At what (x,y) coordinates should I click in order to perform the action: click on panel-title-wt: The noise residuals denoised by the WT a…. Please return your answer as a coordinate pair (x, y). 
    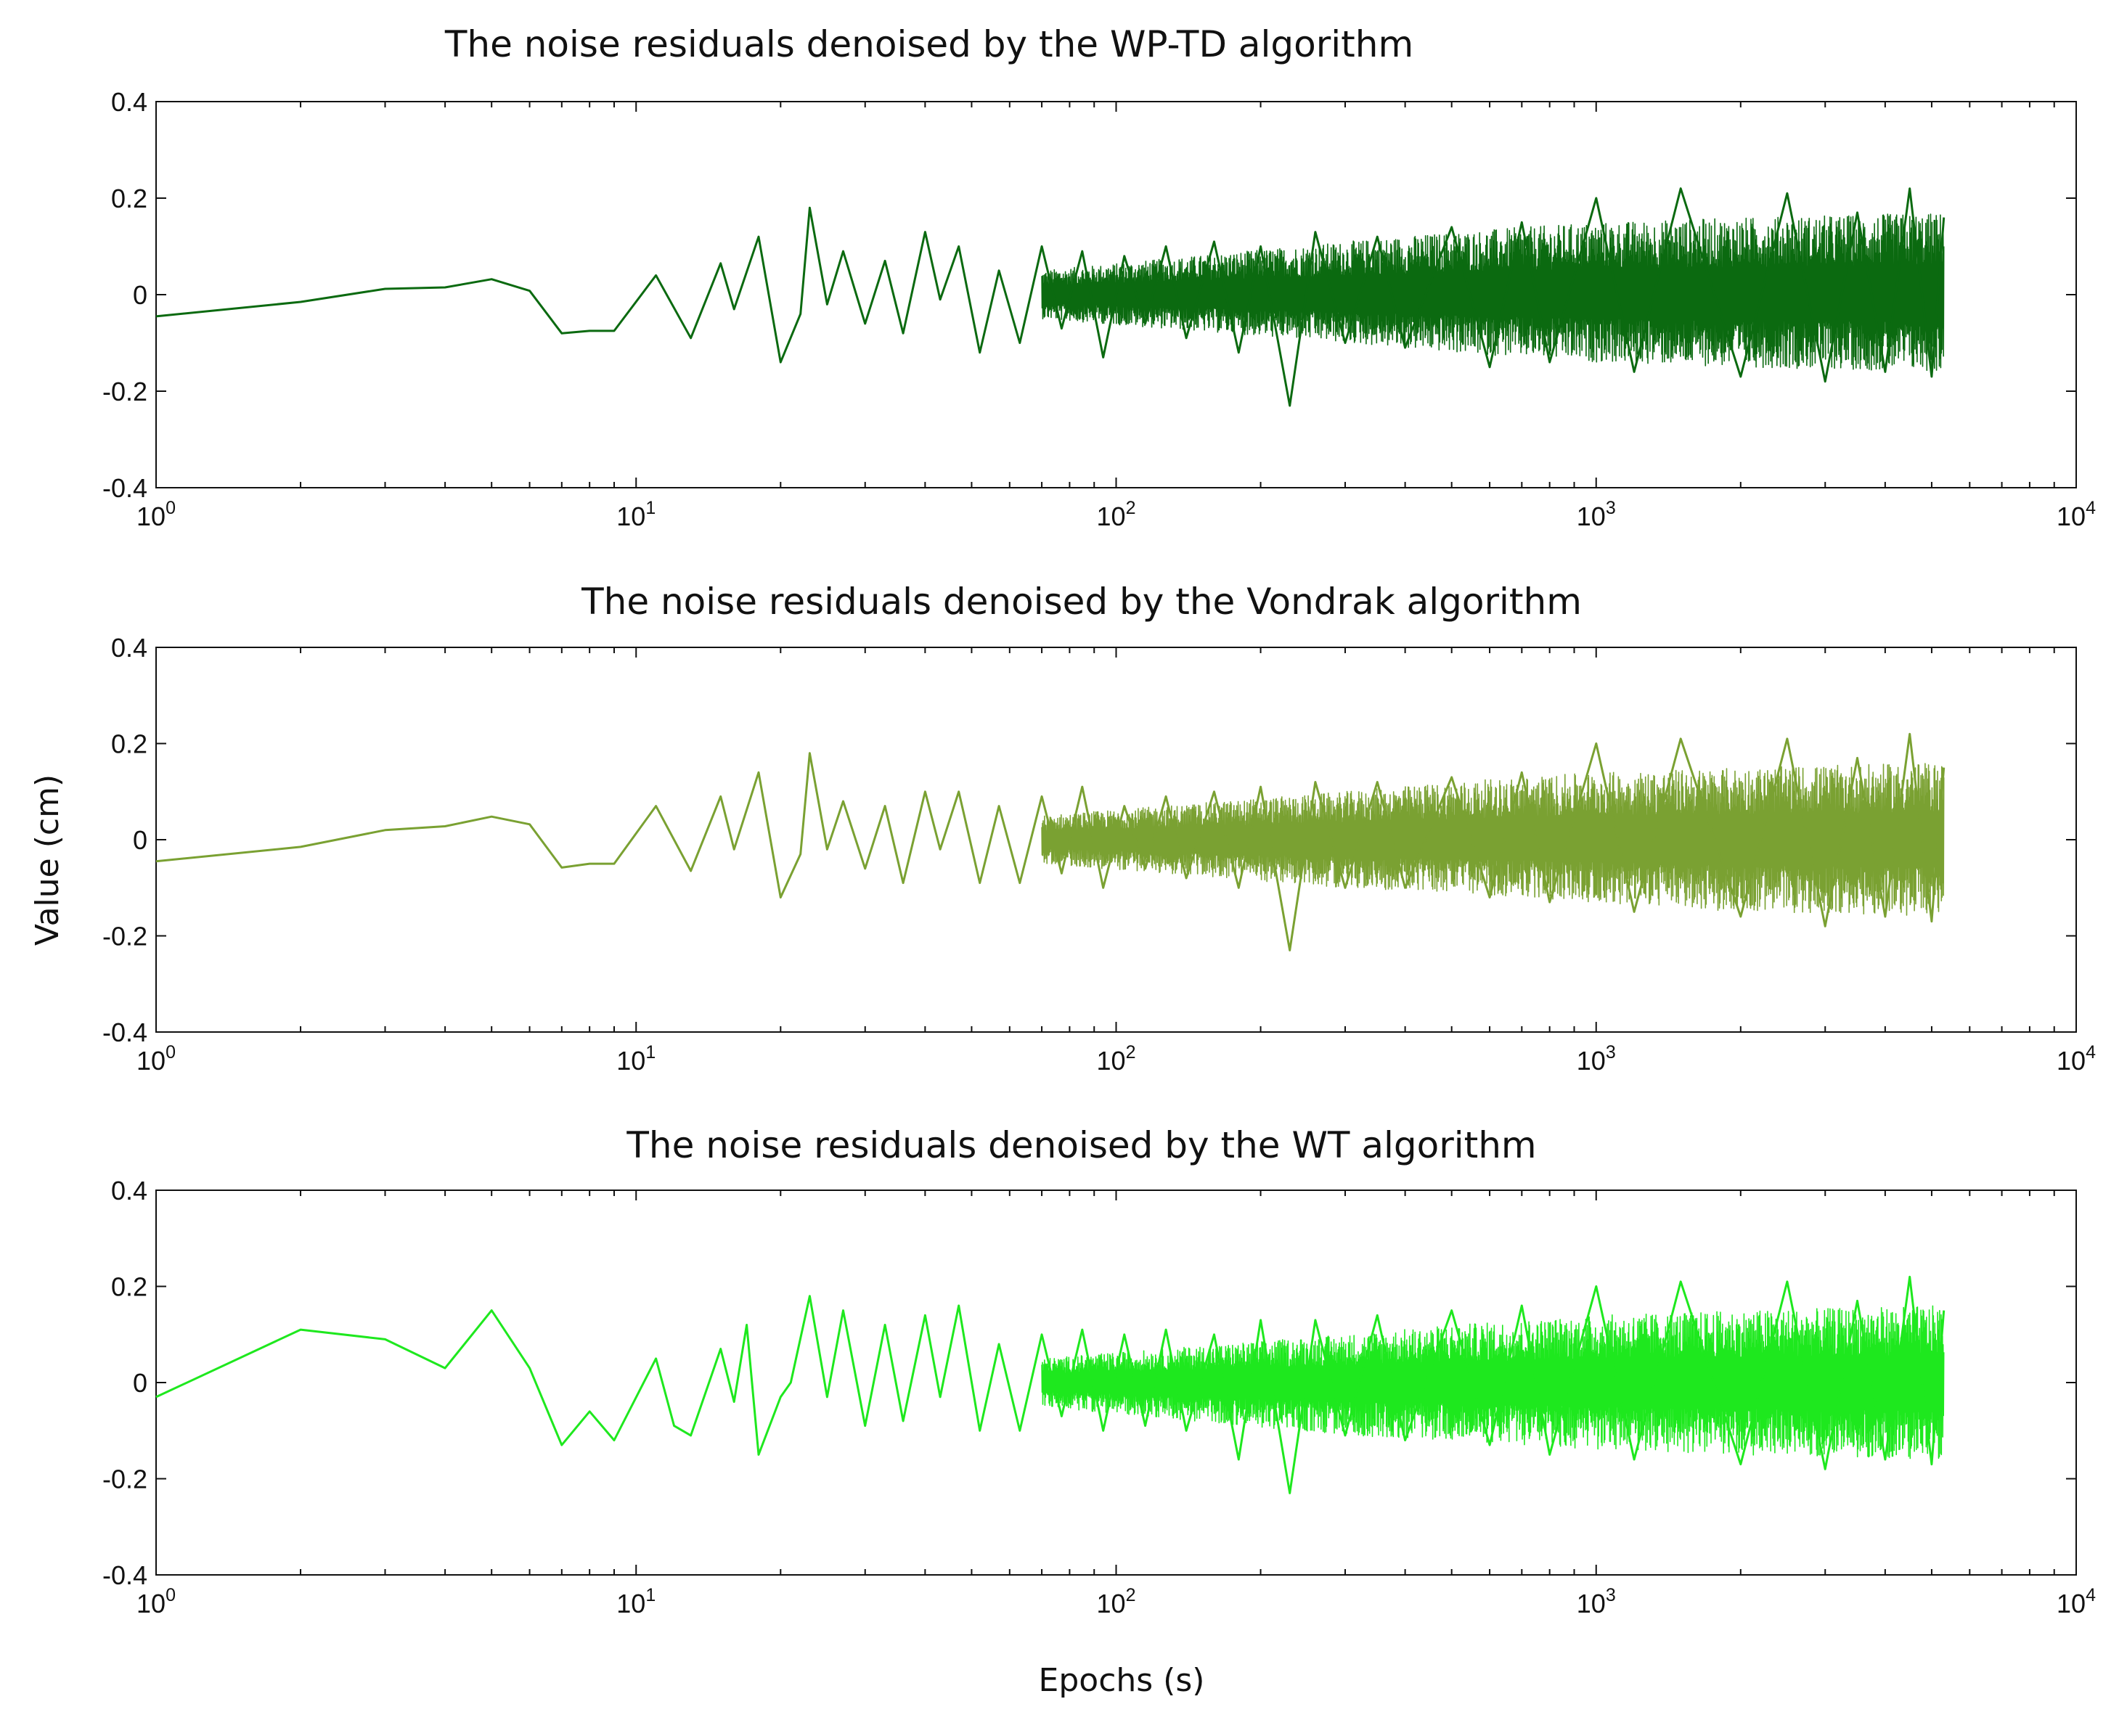
    Looking at the image, I should click on (1081, 1145).